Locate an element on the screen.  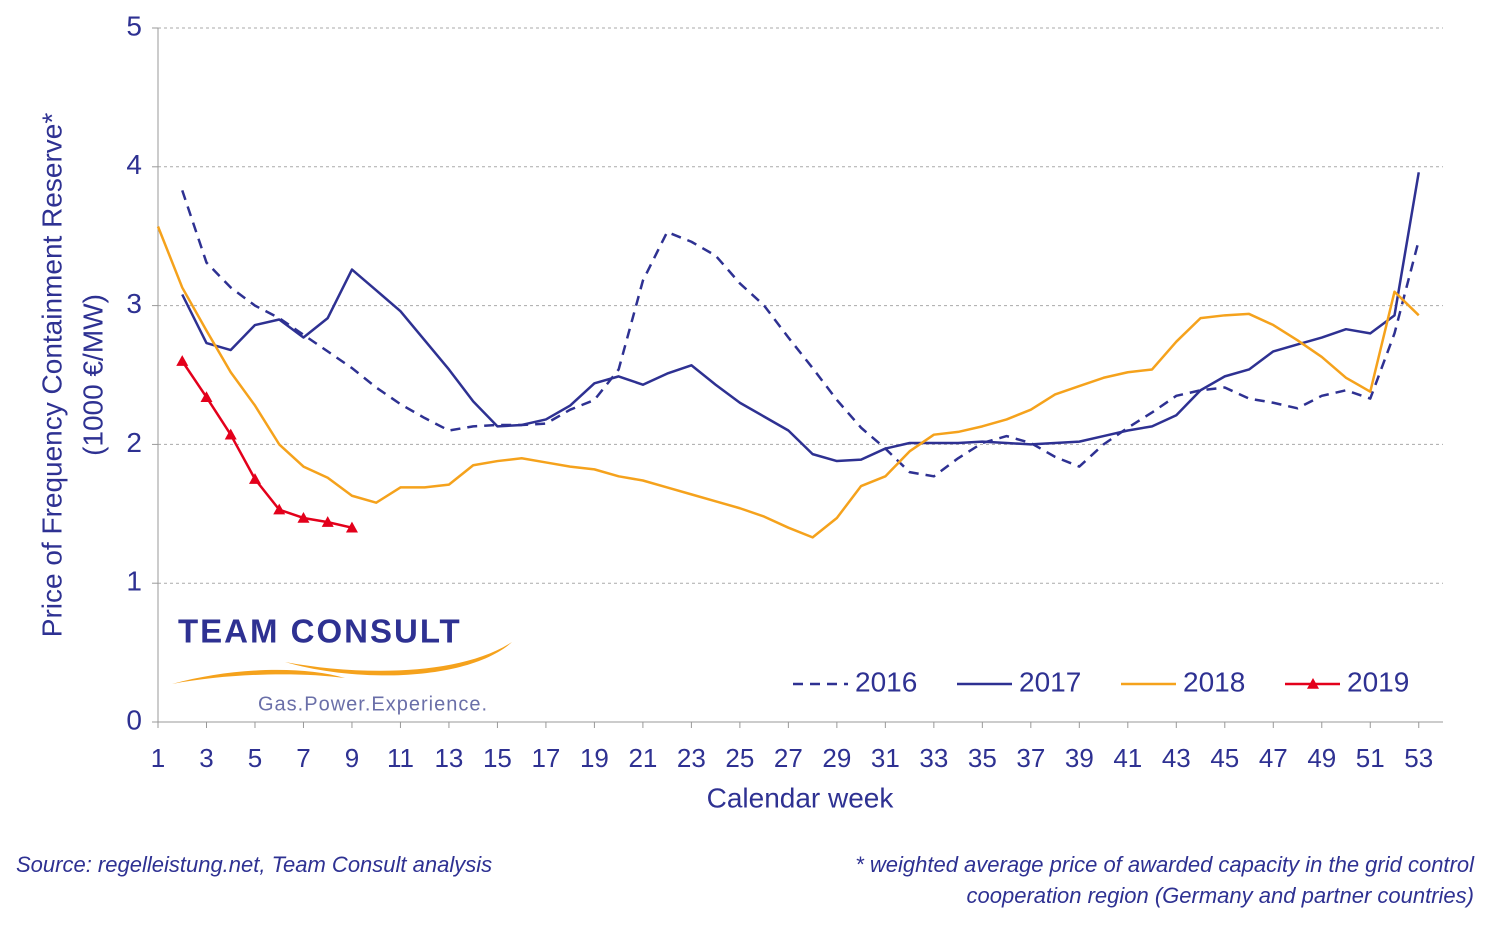
x-axis-label: Calendar week is located at coordinates (801, 797).